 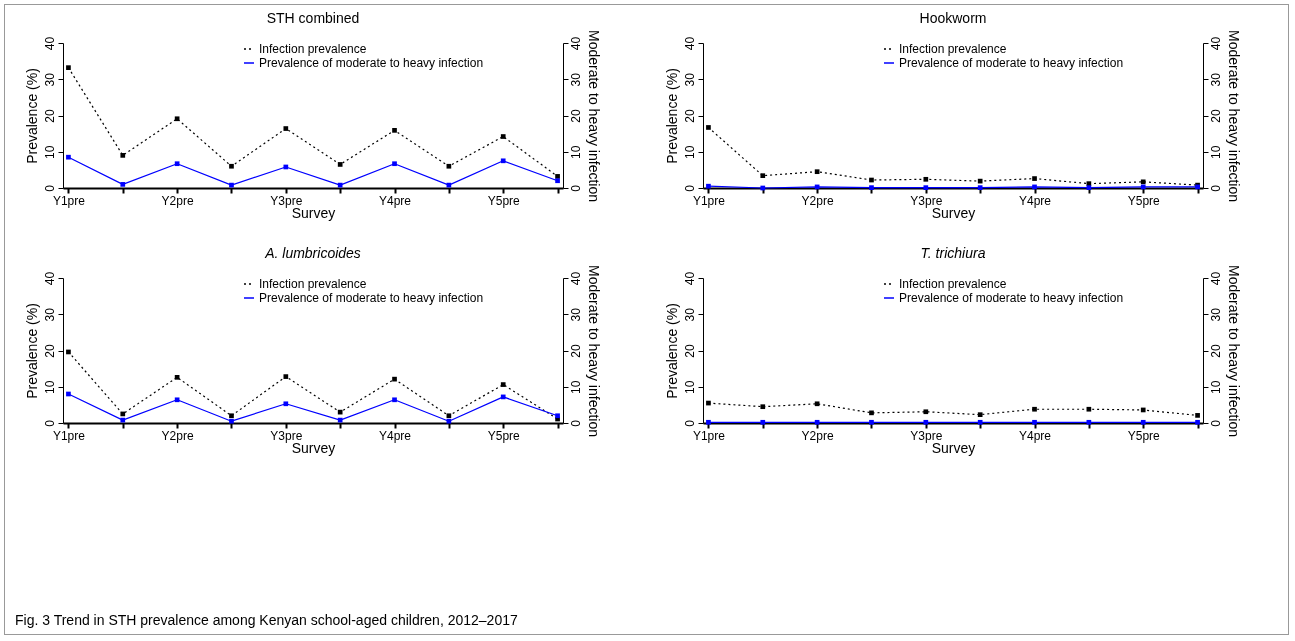 I want to click on caption: Fig. 3 Trend in STH prevalence among Kenyan school-aged children, 2012–2017, so click(x=266, y=620).